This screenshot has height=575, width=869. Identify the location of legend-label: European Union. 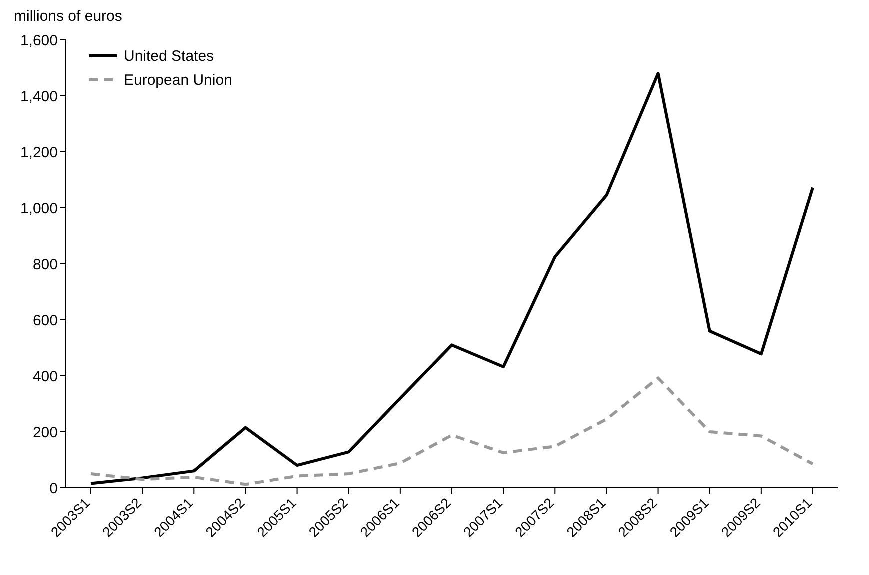
(178, 80).